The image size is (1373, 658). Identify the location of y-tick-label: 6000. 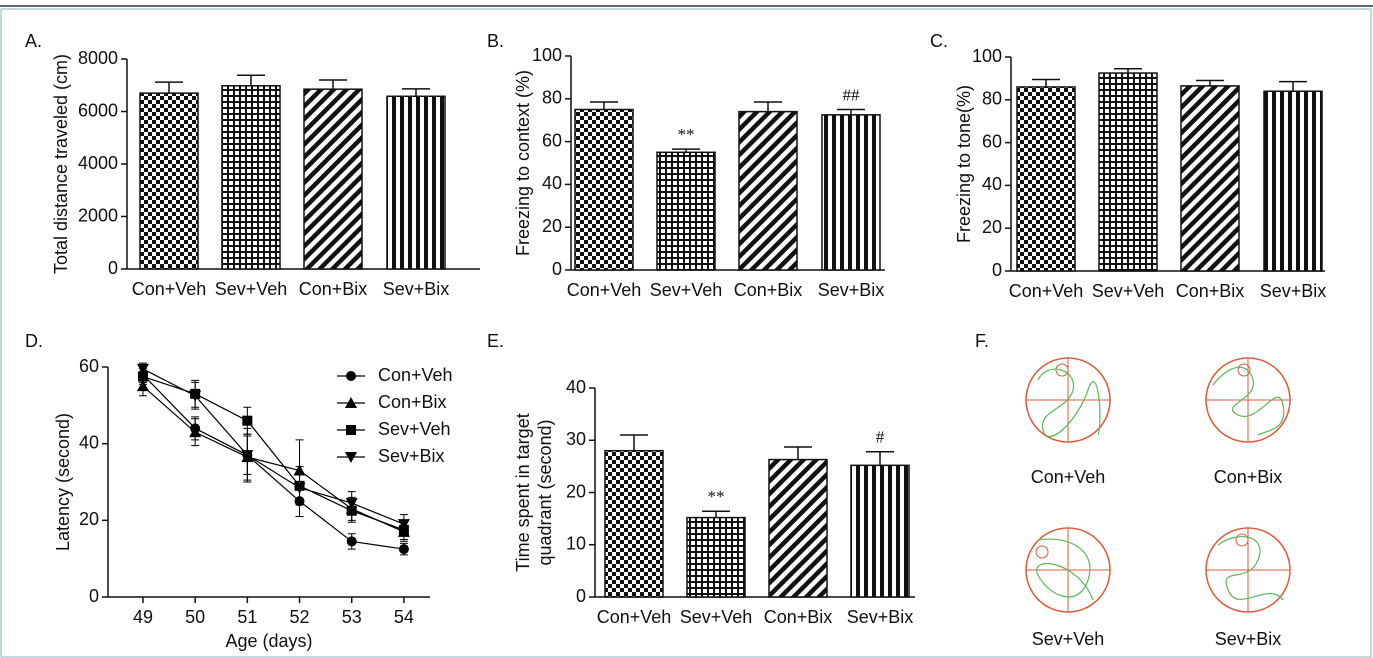
(98, 110).